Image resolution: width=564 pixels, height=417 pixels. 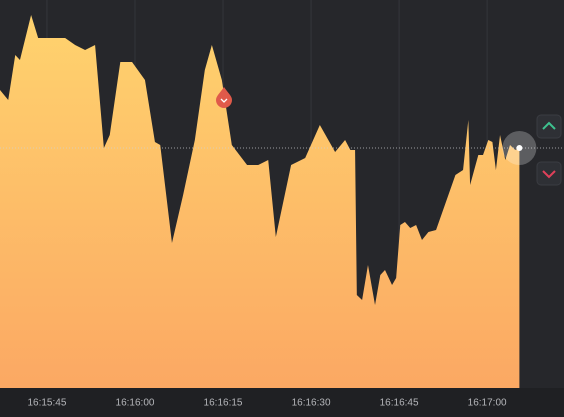 I want to click on buy-button, so click(x=549, y=126).